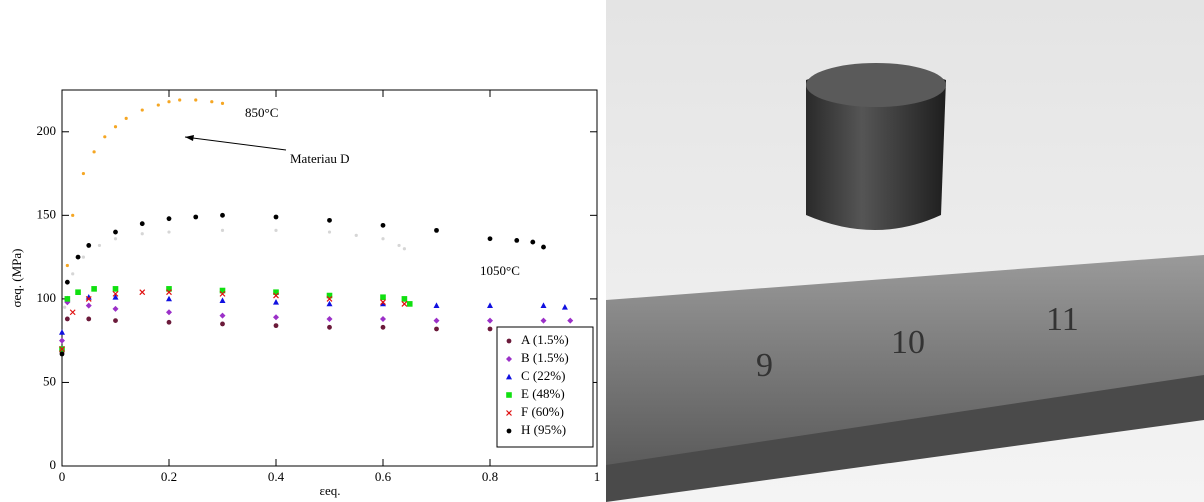 This screenshot has height=502, width=1204. I want to click on y-tick-label: 50, so click(49, 380).